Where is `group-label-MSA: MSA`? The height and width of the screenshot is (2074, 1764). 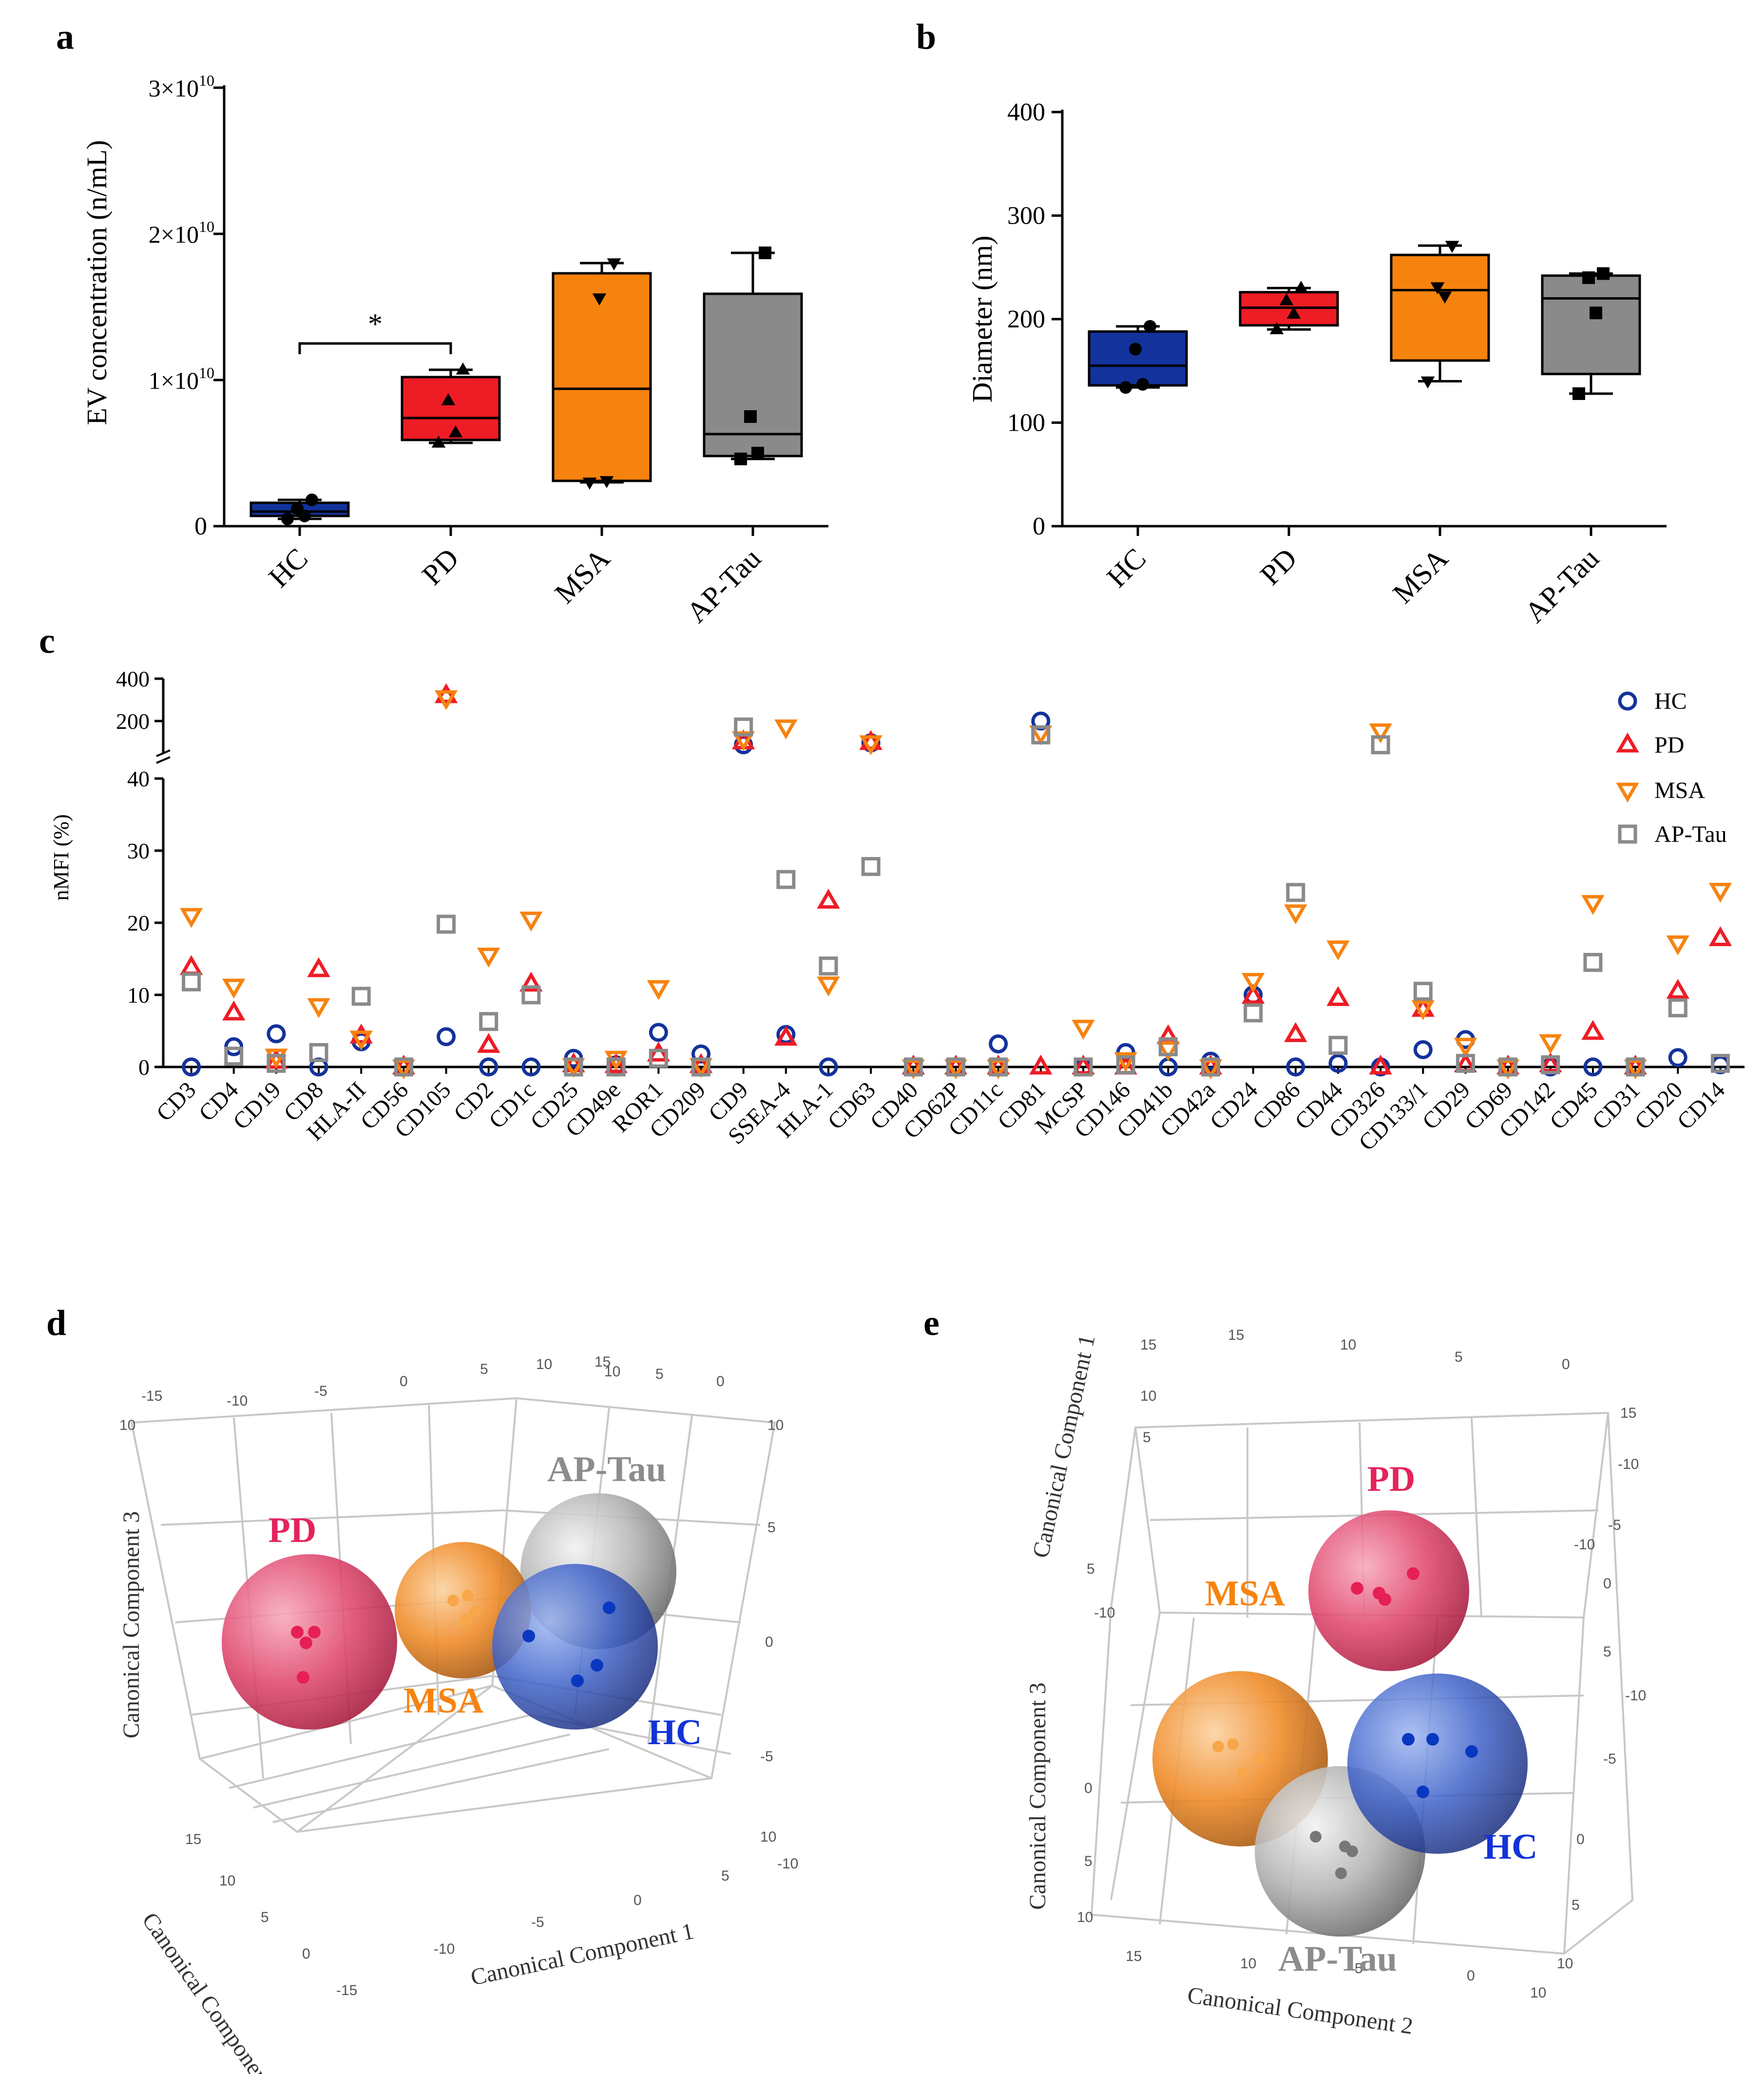 group-label-MSA: MSA is located at coordinates (443, 1701).